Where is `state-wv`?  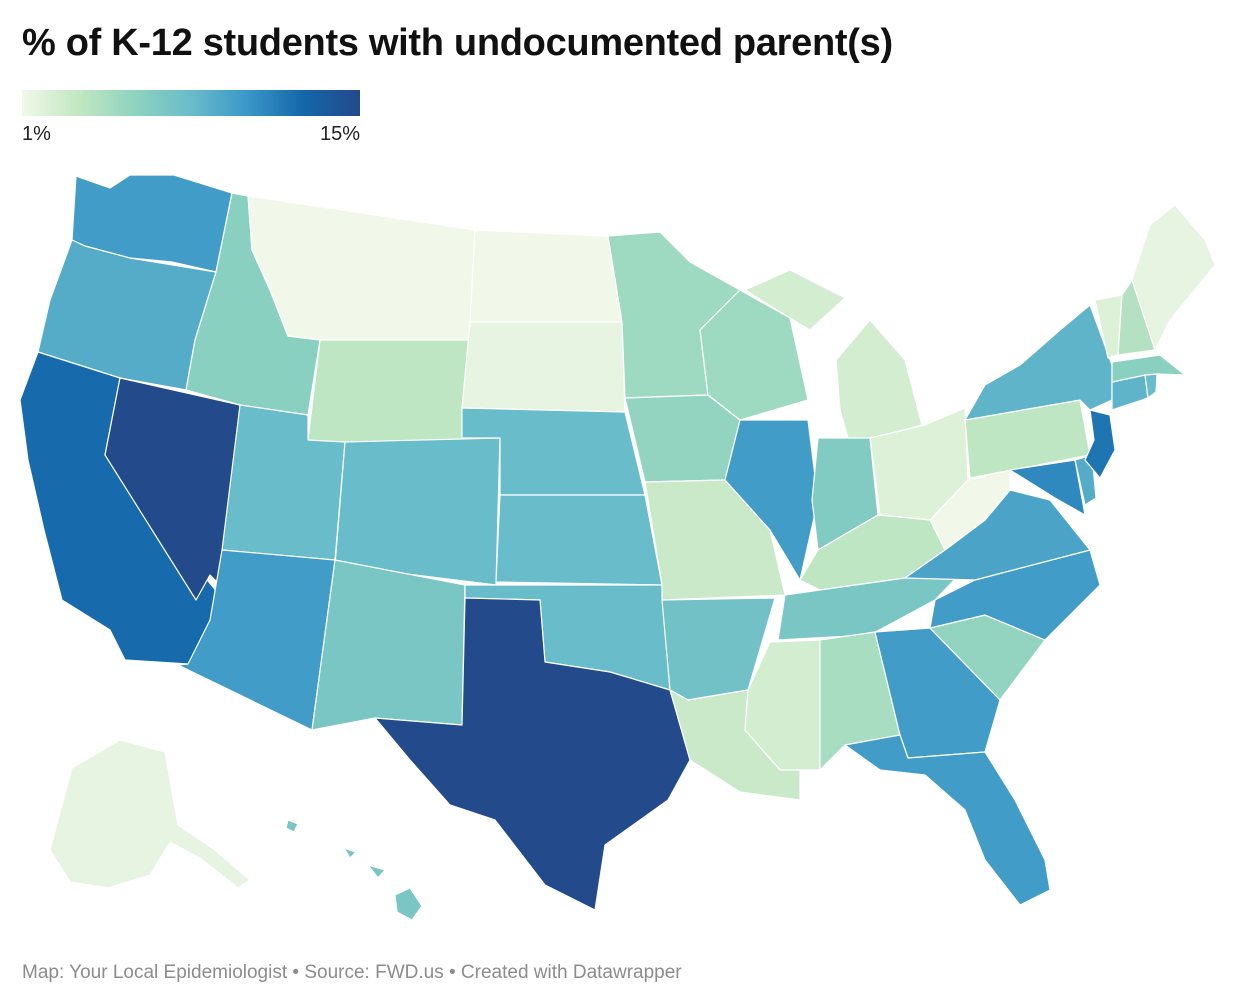
state-wv is located at coordinates (970, 510).